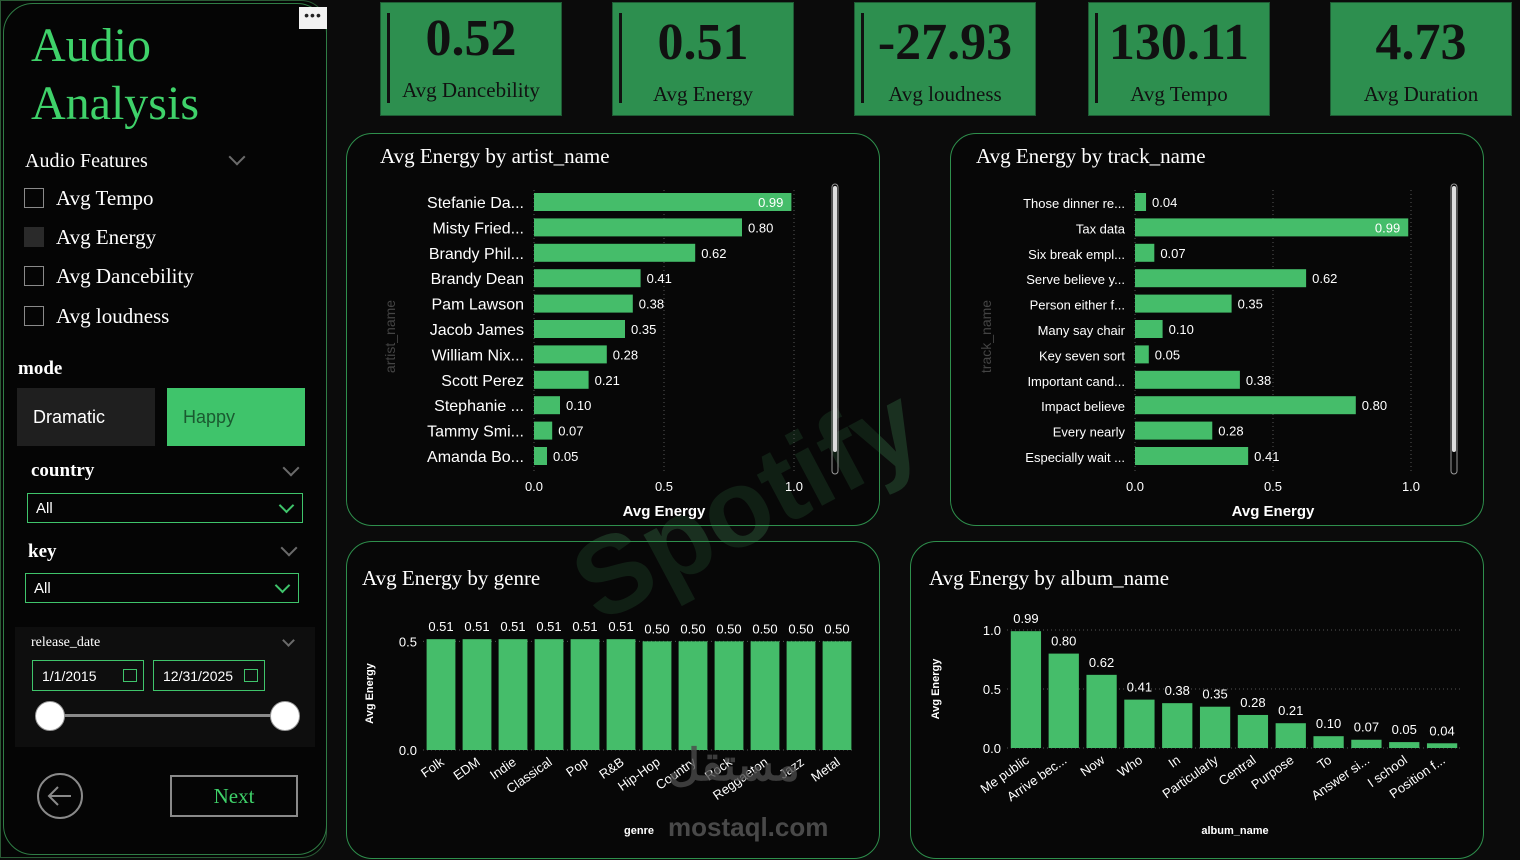 Image resolution: width=1520 pixels, height=860 pixels. What do you see at coordinates (1101, 228) in the screenshot?
I see `category-label: Tax data` at bounding box center [1101, 228].